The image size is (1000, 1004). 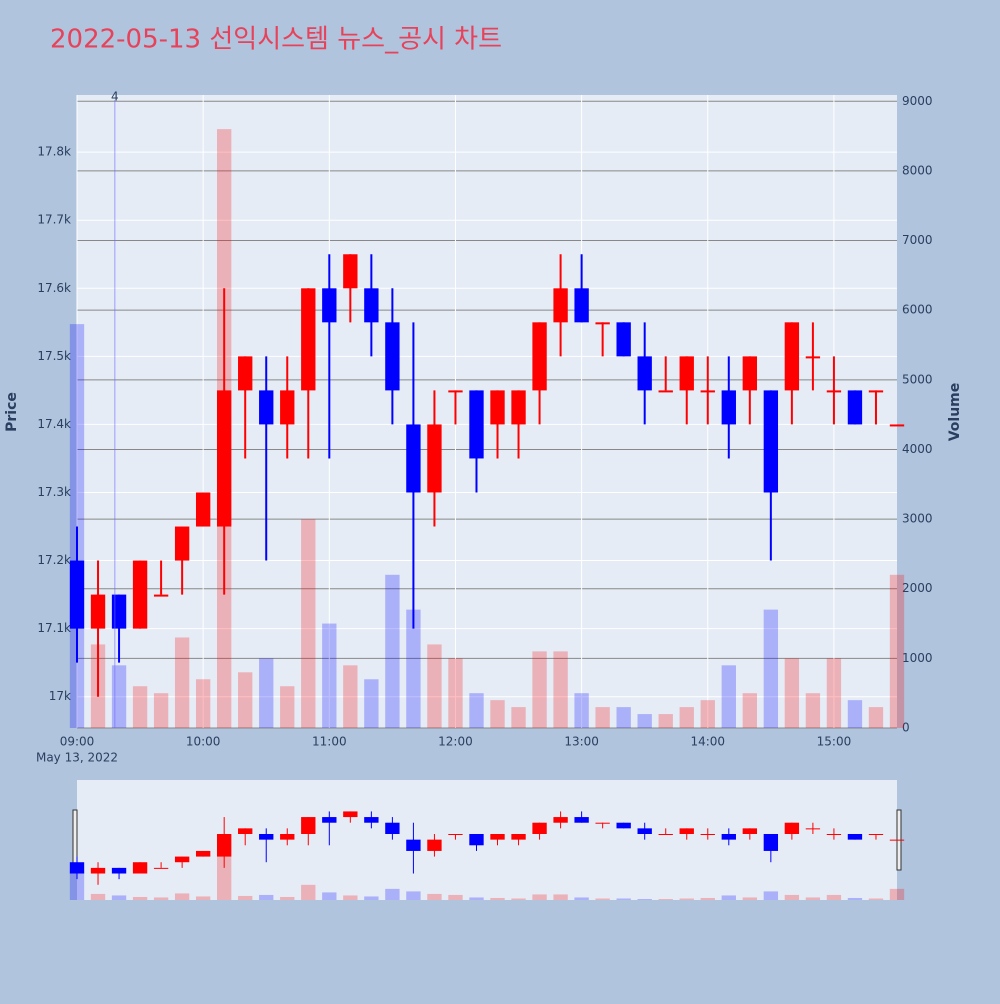 What do you see at coordinates (54, 356) in the screenshot?
I see `y-tick-label: 17.5k` at bounding box center [54, 356].